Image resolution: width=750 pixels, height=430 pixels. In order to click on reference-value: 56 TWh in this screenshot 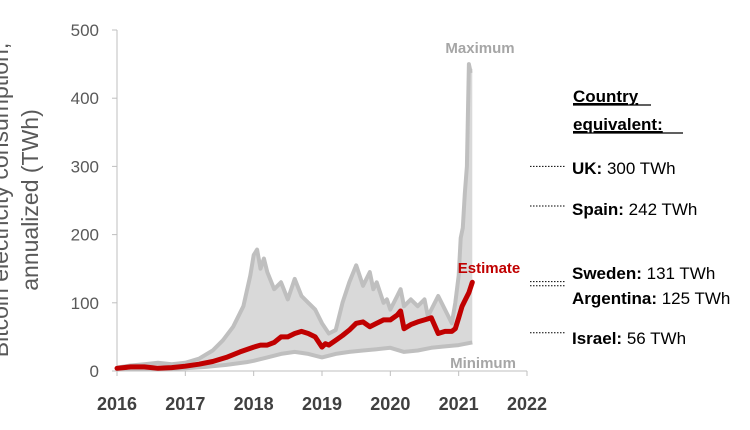, I will do `click(654, 338)`.